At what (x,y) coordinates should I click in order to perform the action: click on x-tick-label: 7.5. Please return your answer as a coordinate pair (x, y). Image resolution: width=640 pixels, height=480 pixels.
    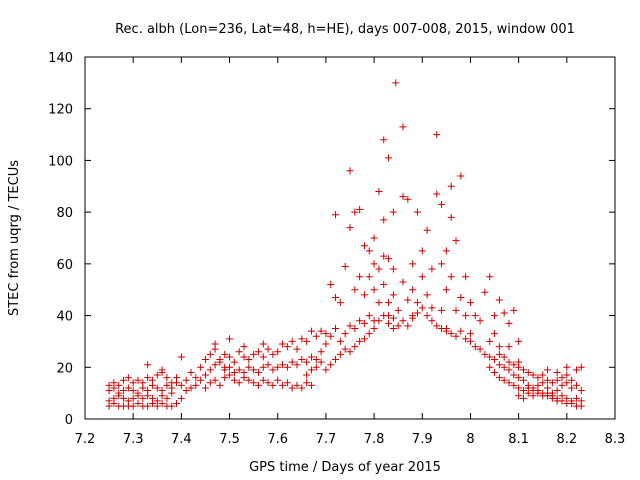
    Looking at the image, I should click on (229, 439).